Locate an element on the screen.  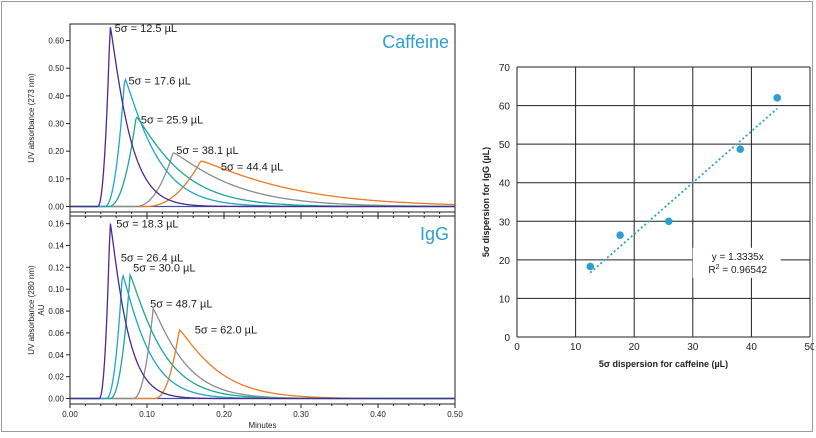
r-squared-symbol: R is located at coordinates (711, 270).